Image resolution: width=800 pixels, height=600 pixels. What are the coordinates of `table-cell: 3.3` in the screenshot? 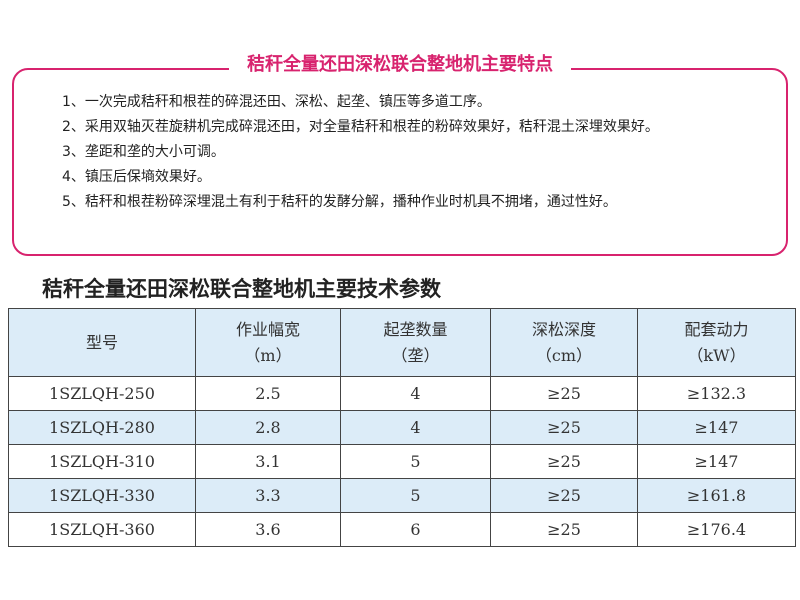 It's located at (268, 495).